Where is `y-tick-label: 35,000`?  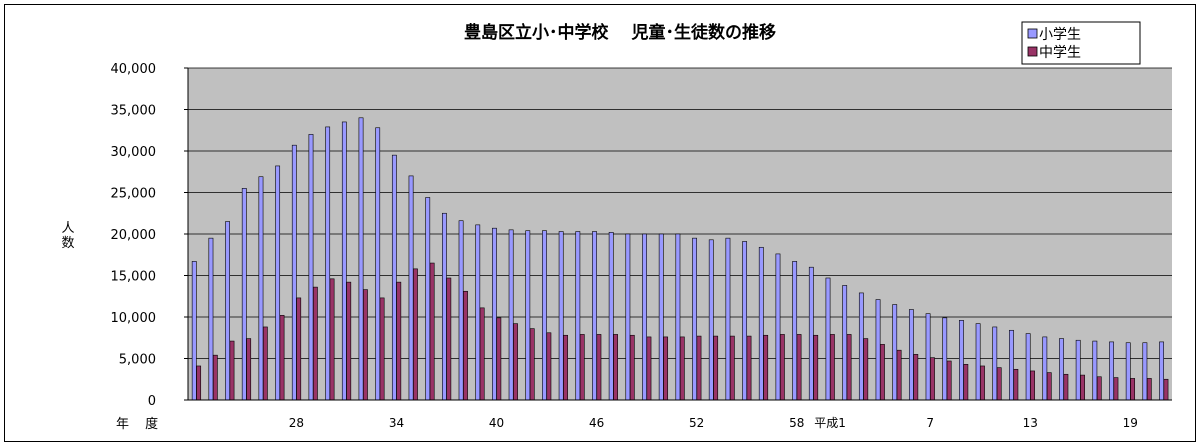
y-tick-label: 35,000 is located at coordinates (134, 111).